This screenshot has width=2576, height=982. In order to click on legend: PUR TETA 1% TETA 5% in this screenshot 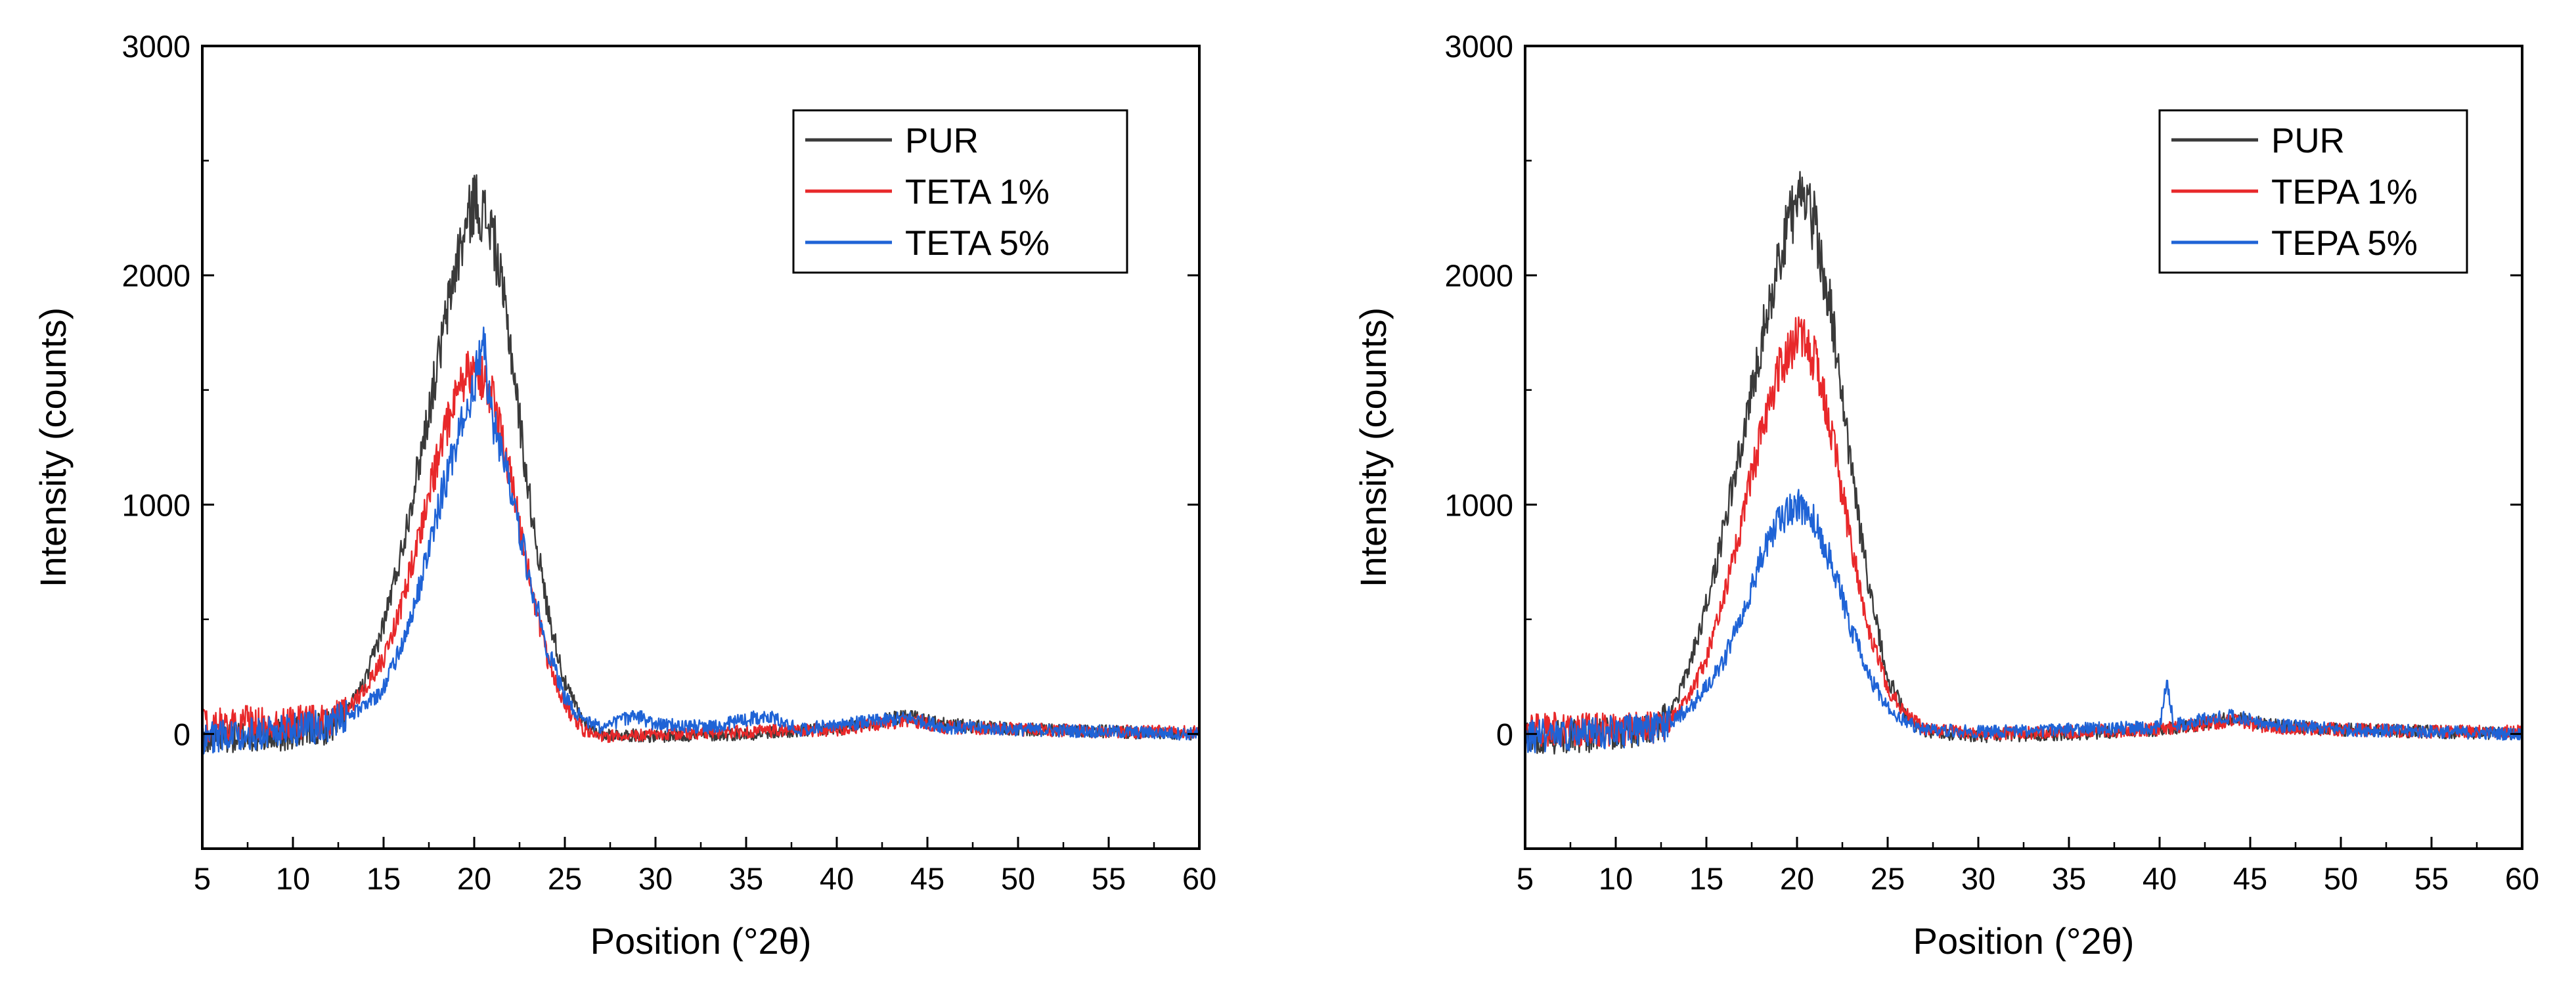, I will do `click(960, 191)`.